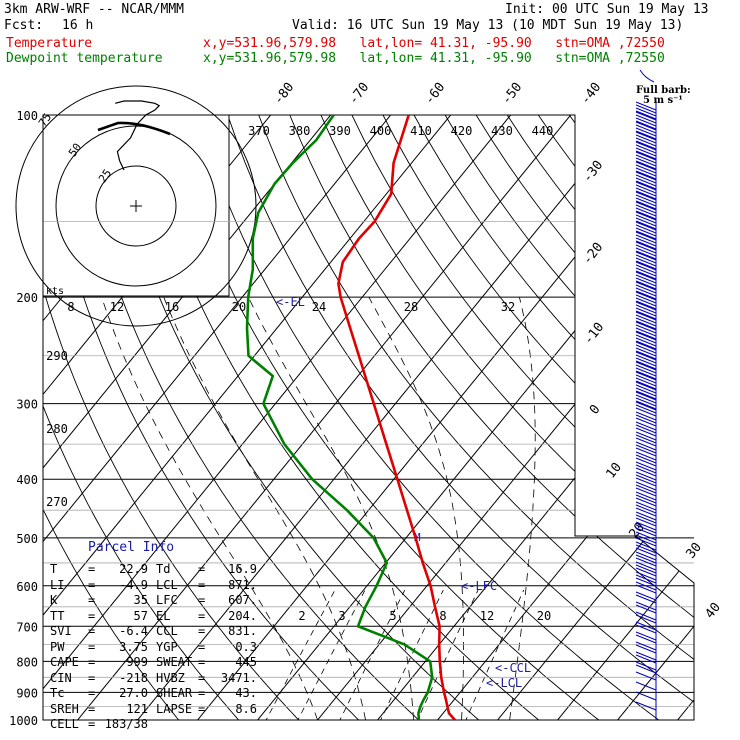  I want to click on temperature-legend: Temperature, so click(49, 43).